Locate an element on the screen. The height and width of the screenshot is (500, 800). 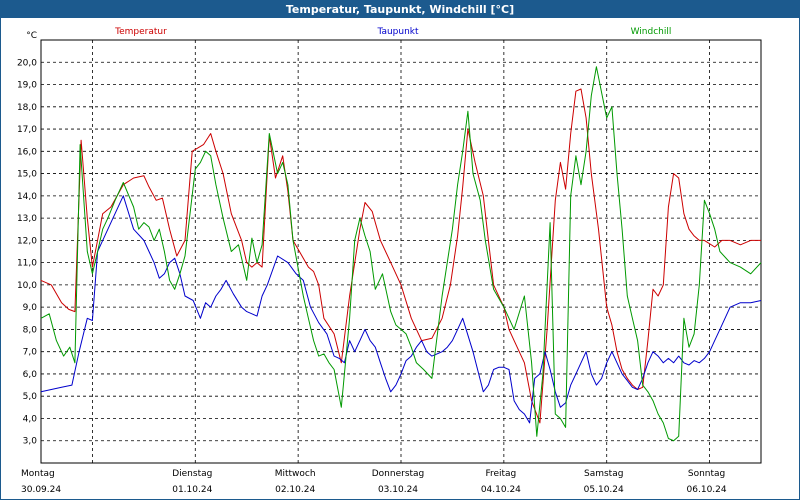
x-date-label: 03.10.24 is located at coordinates (398, 490).